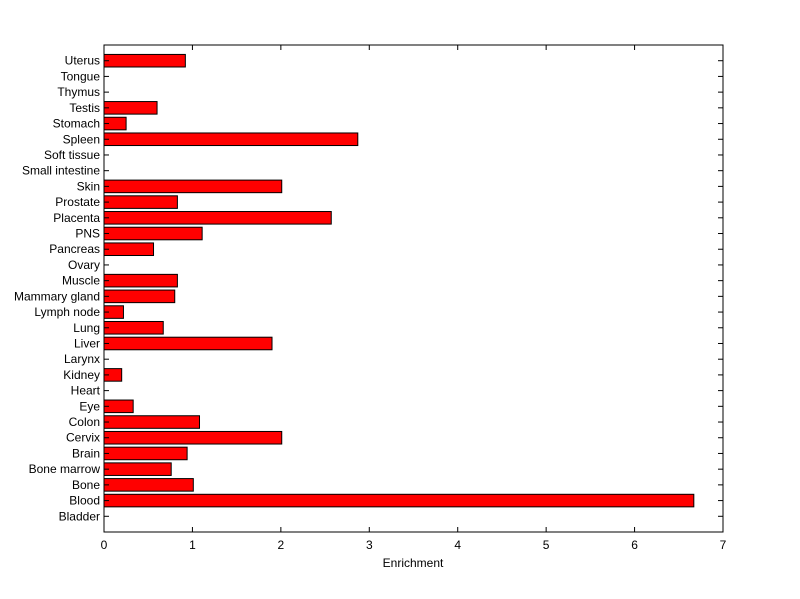 Image resolution: width=800 pixels, height=599 pixels. What do you see at coordinates (188, 343) in the screenshot?
I see `bar-liver` at bounding box center [188, 343].